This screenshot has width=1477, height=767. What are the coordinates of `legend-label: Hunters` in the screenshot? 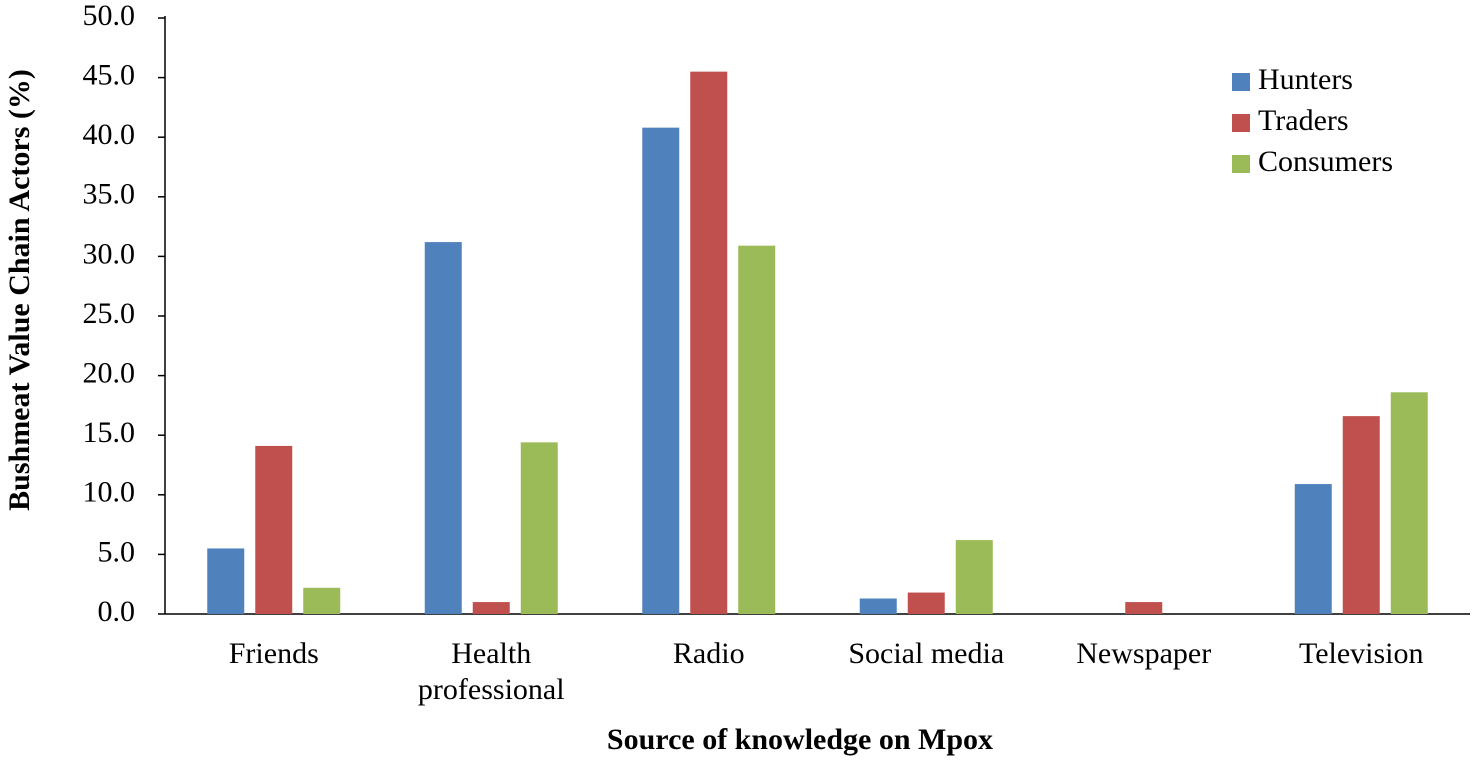 It's located at (1305, 79).